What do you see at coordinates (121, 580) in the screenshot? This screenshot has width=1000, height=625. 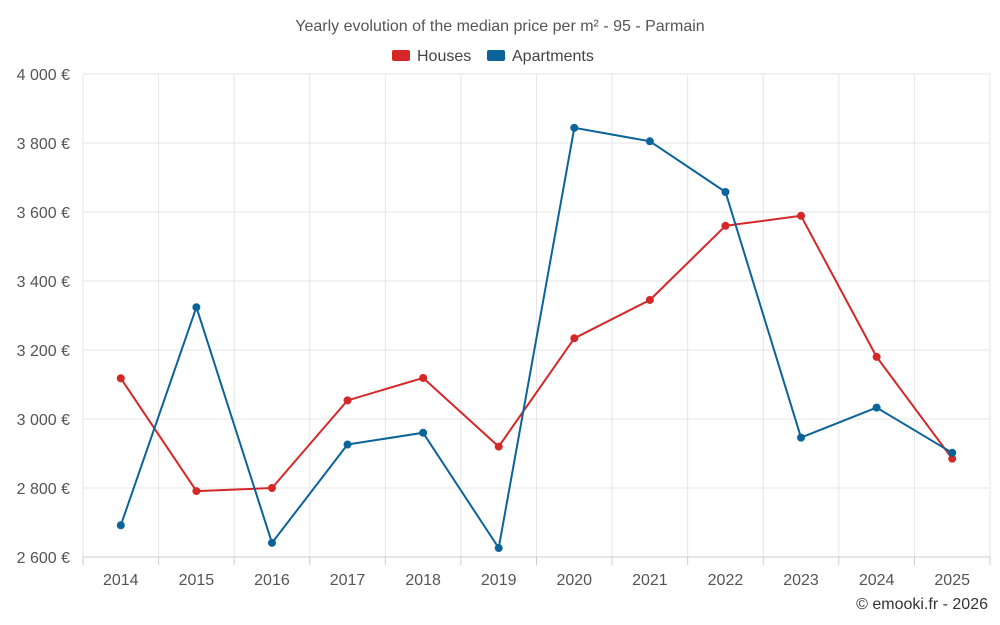 I see `x-tick-label: 2014` at bounding box center [121, 580].